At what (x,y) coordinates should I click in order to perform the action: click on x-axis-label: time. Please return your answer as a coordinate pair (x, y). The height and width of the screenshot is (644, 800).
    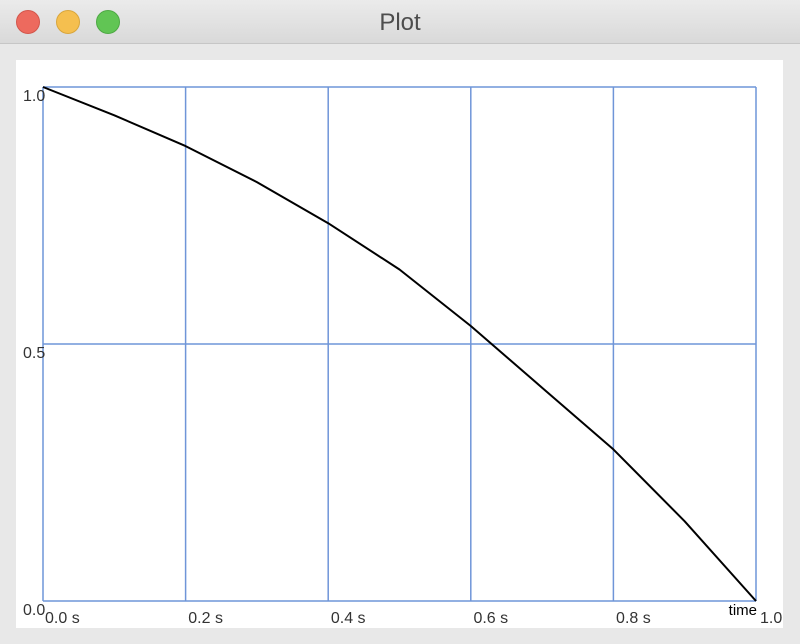
    Looking at the image, I should click on (743, 610).